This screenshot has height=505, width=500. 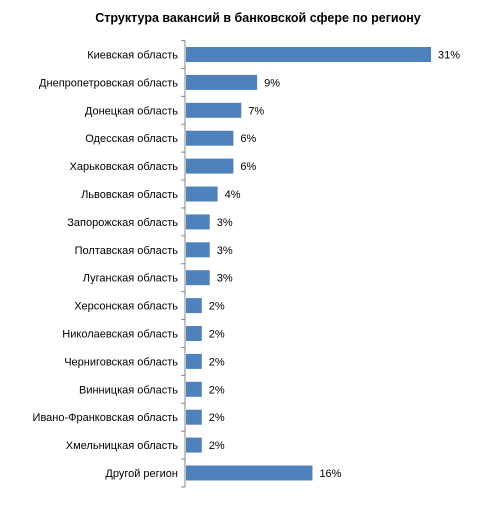 What do you see at coordinates (122, 446) in the screenshot?
I see `category-label: Хмельницкая область` at bounding box center [122, 446].